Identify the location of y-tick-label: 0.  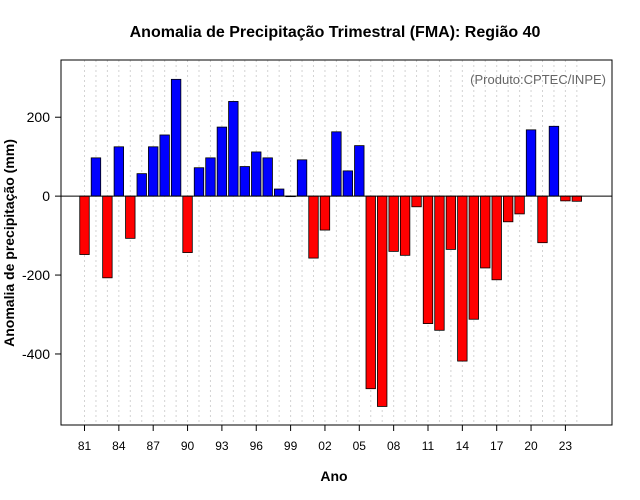
(46, 196).